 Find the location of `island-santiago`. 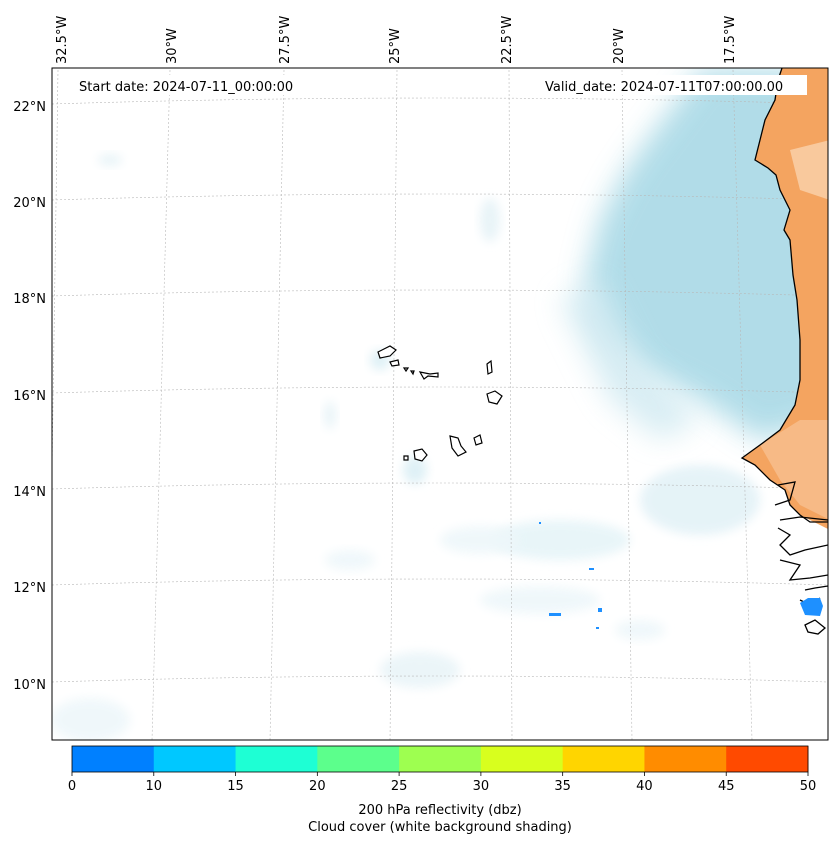

island-santiago is located at coordinates (458, 446).